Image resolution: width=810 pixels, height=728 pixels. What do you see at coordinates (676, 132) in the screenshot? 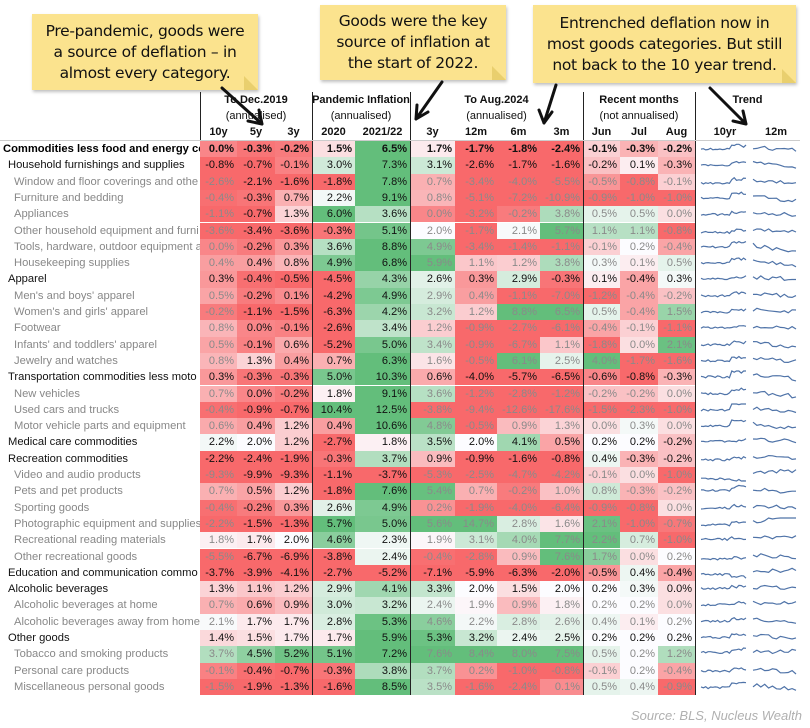
I see `column-header: Aug` at bounding box center [676, 132].